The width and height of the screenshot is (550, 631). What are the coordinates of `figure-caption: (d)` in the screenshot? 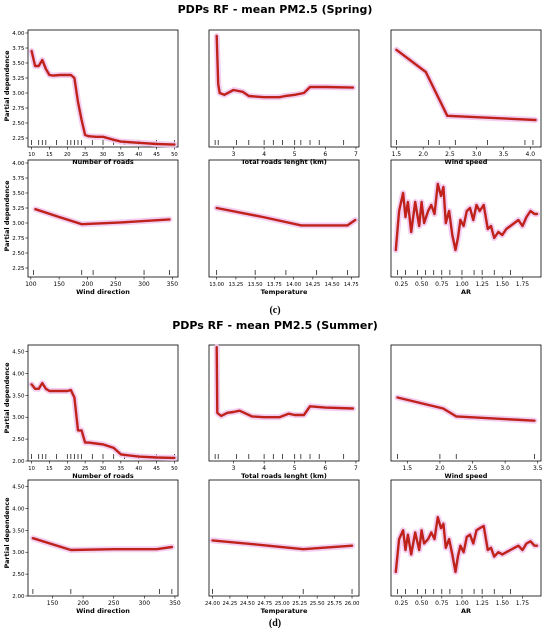 It's located at (275, 623).